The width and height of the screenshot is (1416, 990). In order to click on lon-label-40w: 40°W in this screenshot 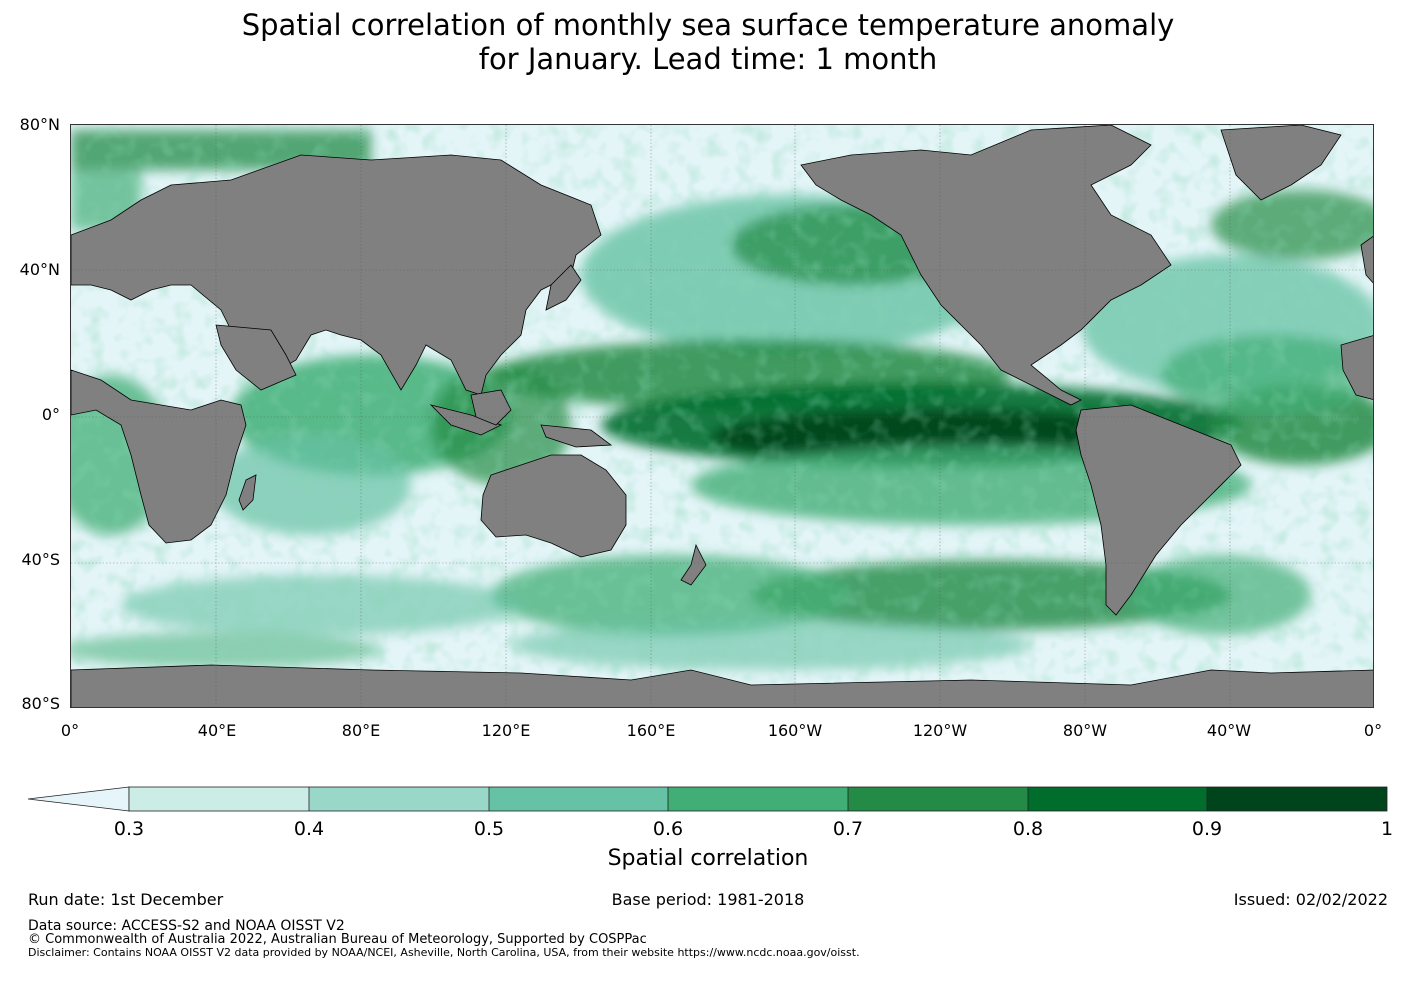, I will do `click(1229, 730)`.